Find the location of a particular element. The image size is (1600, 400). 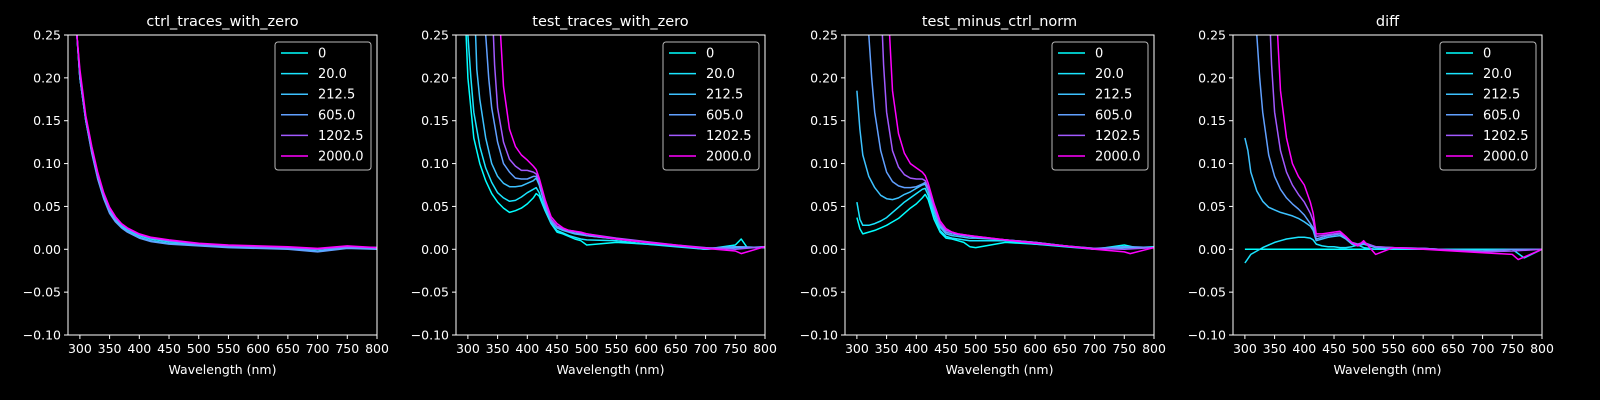

chart-title: test_minus_ctrl_norm is located at coordinates (999, 22).